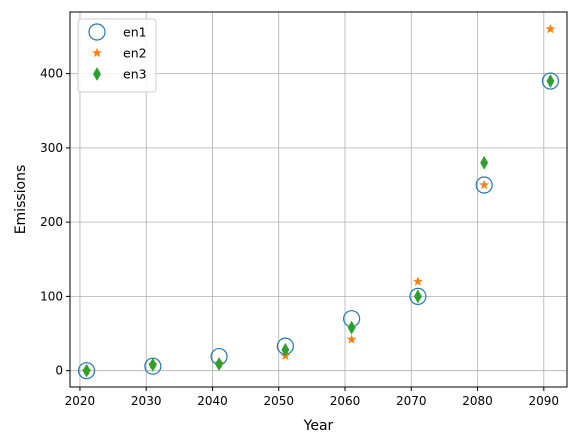 Image resolution: width=568 pixels, height=432 pixels. I want to click on legend-marker-en3, so click(97, 74).